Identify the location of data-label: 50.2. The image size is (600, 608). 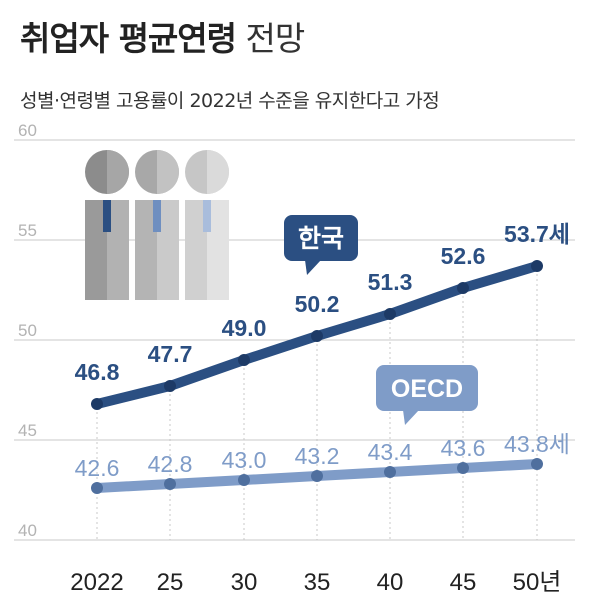
(317, 304).